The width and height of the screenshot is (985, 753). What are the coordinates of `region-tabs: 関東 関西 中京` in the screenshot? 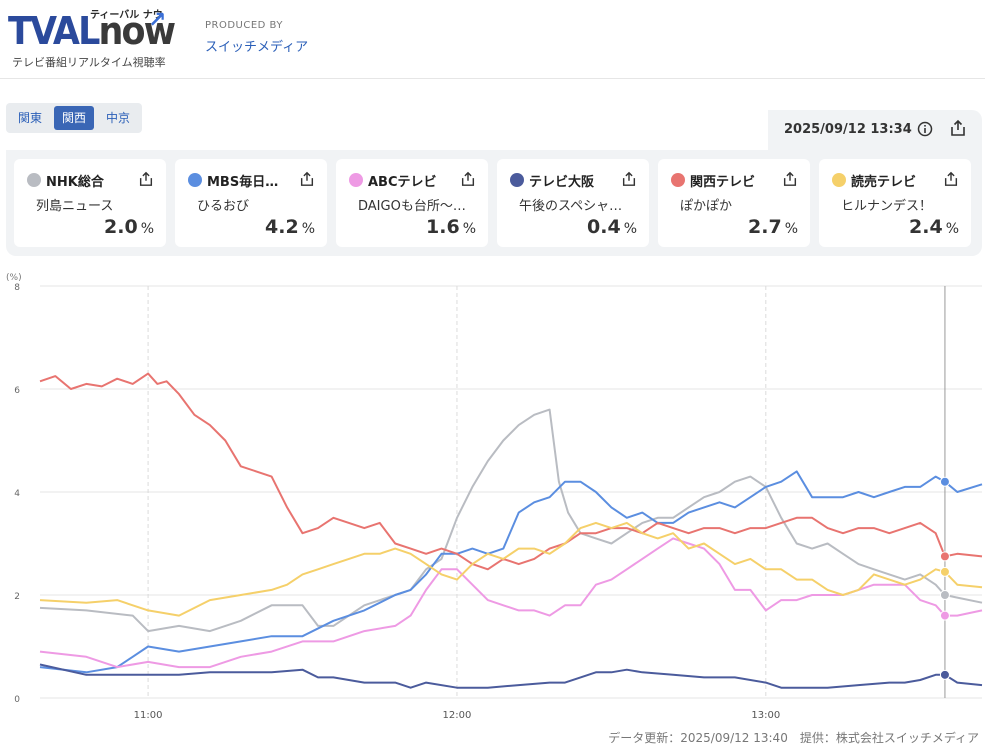 It's located at (74, 118).